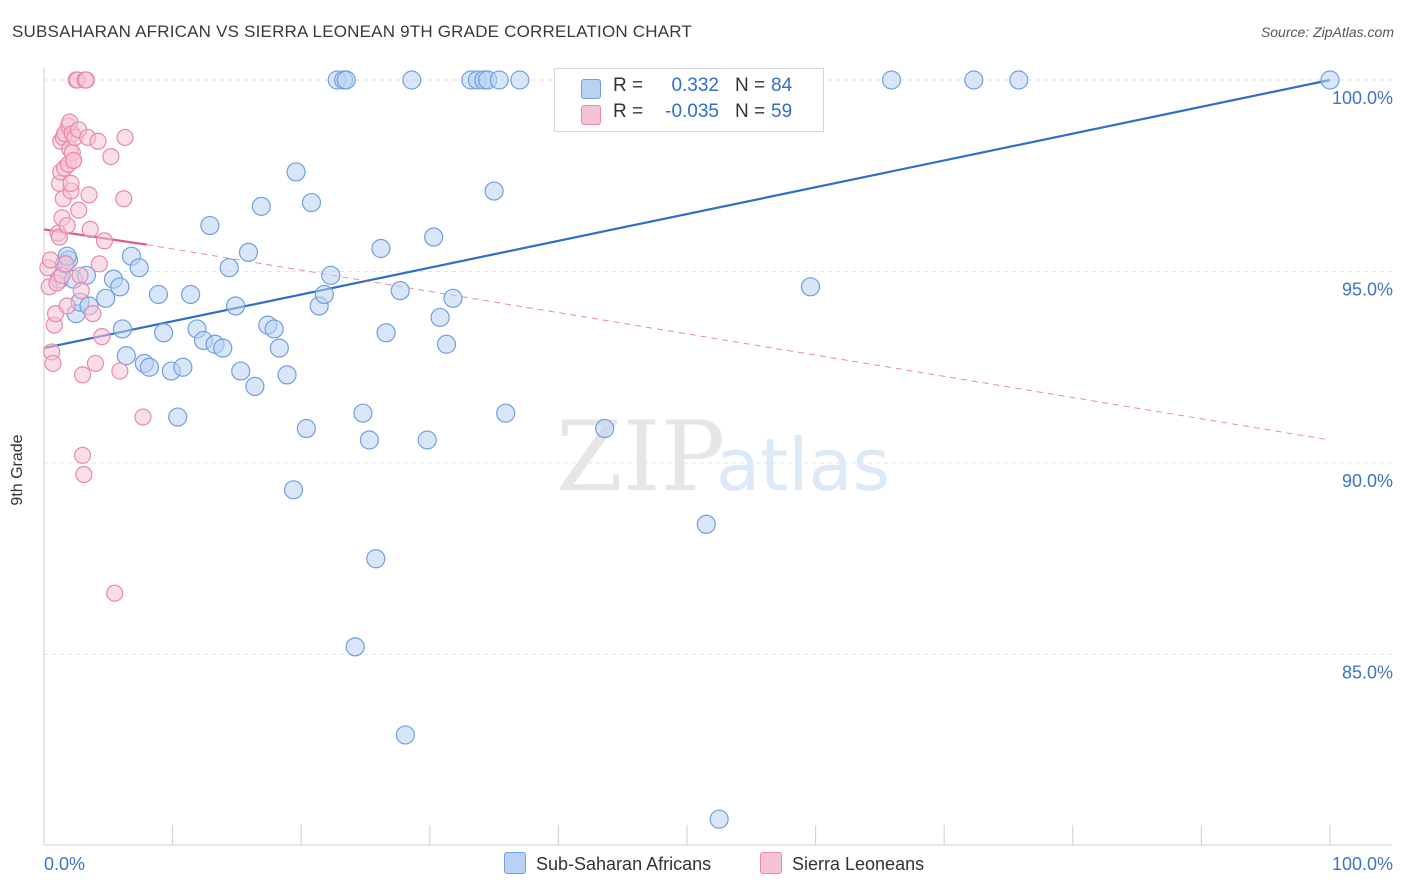 This screenshot has width=1406, height=892. Describe the element at coordinates (1367, 673) in the screenshot. I see `y-tick-label: 85.0%` at that location.